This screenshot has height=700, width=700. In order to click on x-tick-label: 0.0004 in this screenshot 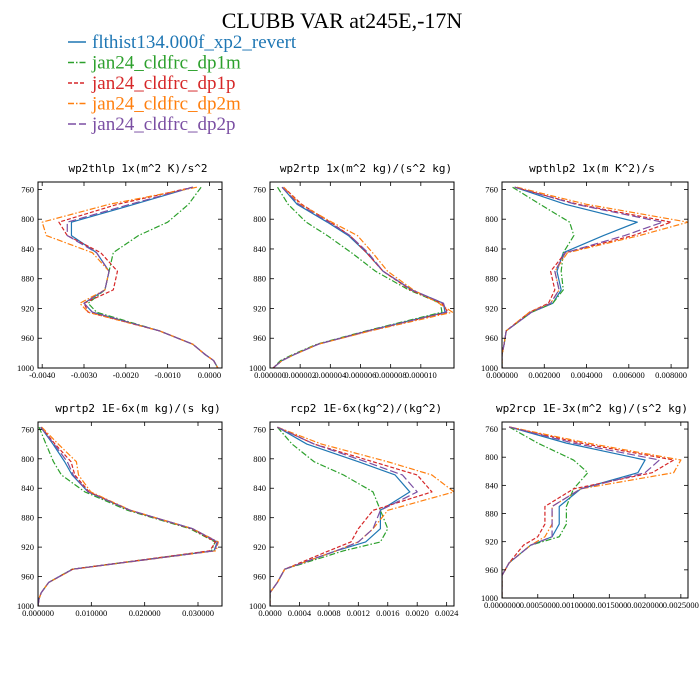, I will do `click(300, 613)`.